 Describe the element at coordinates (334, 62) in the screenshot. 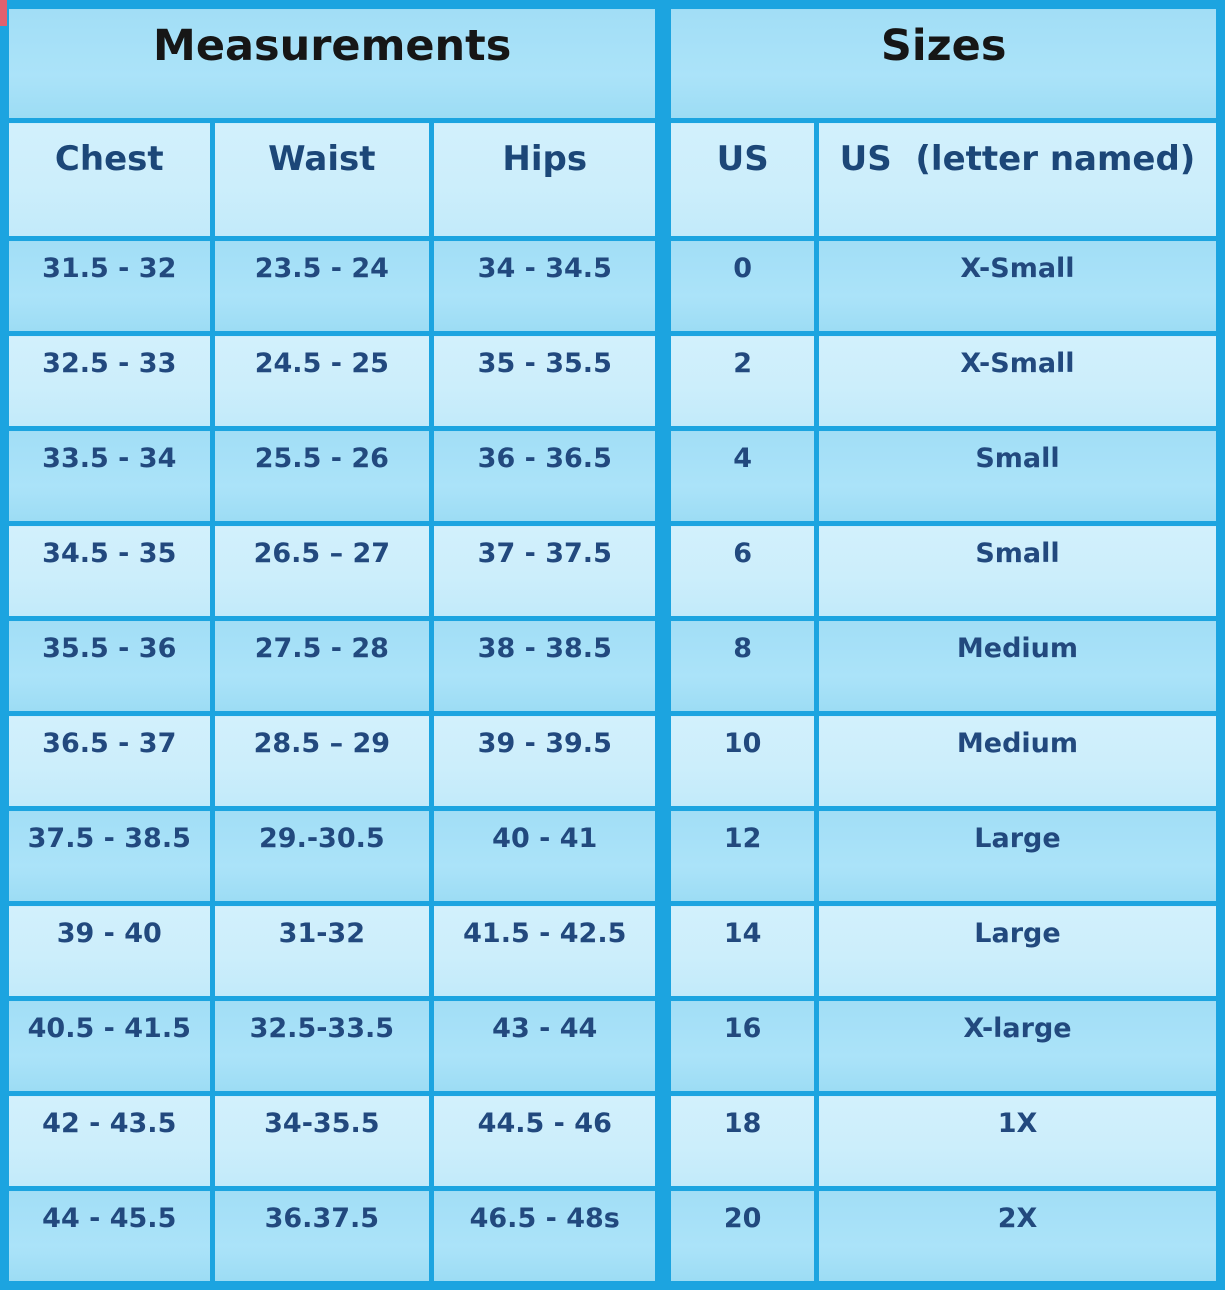

I see `measurements-header: Measurements` at that location.